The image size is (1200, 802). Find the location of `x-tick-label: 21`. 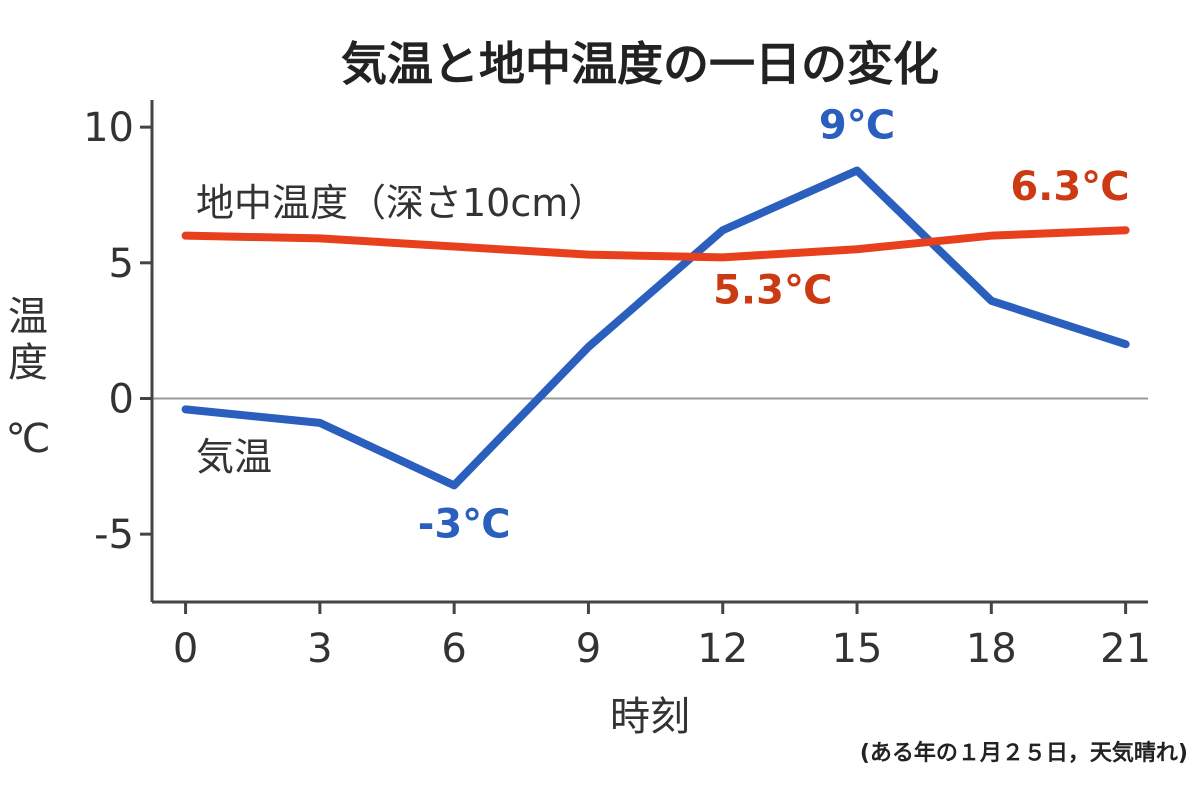

x-tick-label: 21 is located at coordinates (1125, 649).